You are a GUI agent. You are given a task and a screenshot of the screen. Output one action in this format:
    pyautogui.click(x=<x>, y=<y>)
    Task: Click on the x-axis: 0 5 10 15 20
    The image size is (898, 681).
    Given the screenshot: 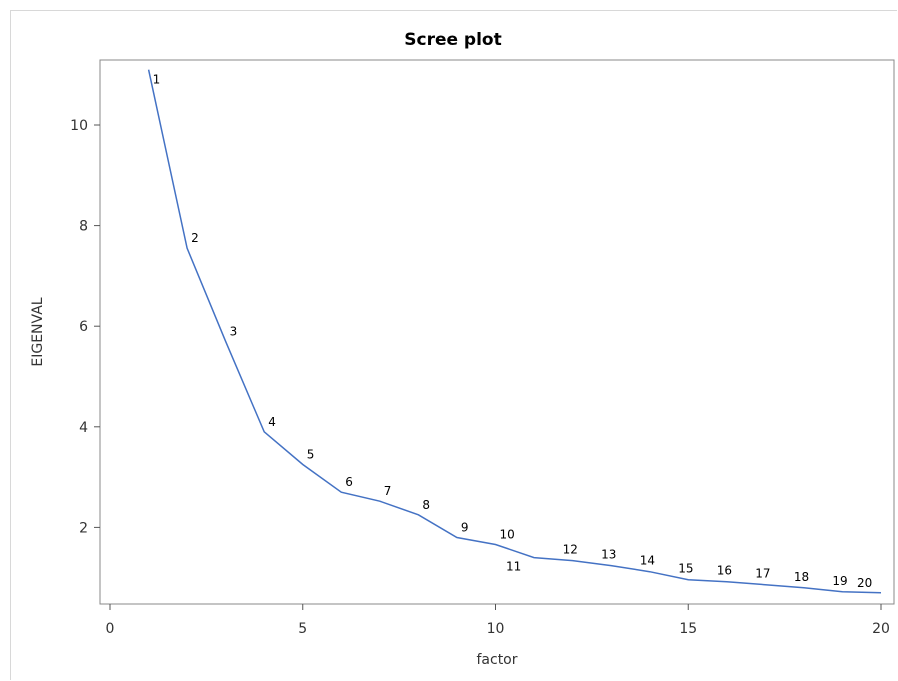 What is the action you would take?
    pyautogui.click(x=498, y=620)
    